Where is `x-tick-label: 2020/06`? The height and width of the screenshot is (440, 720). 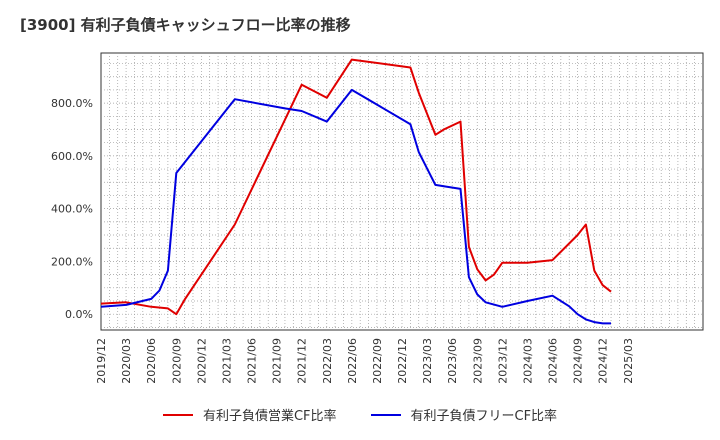 x-tick-label: 2020/06 is located at coordinates (151, 361).